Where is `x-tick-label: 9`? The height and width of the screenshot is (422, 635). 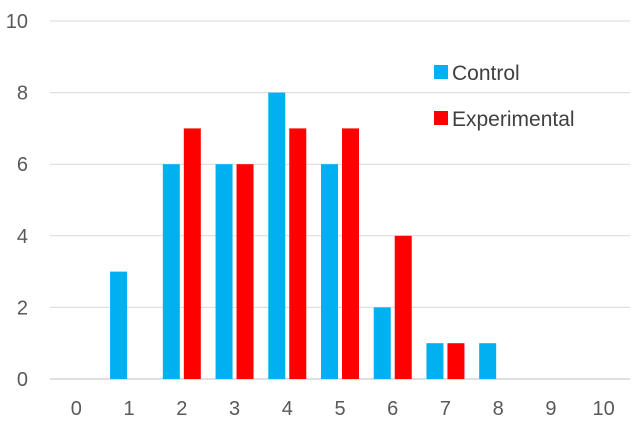
x-tick-label: 9 is located at coordinates (550, 409).